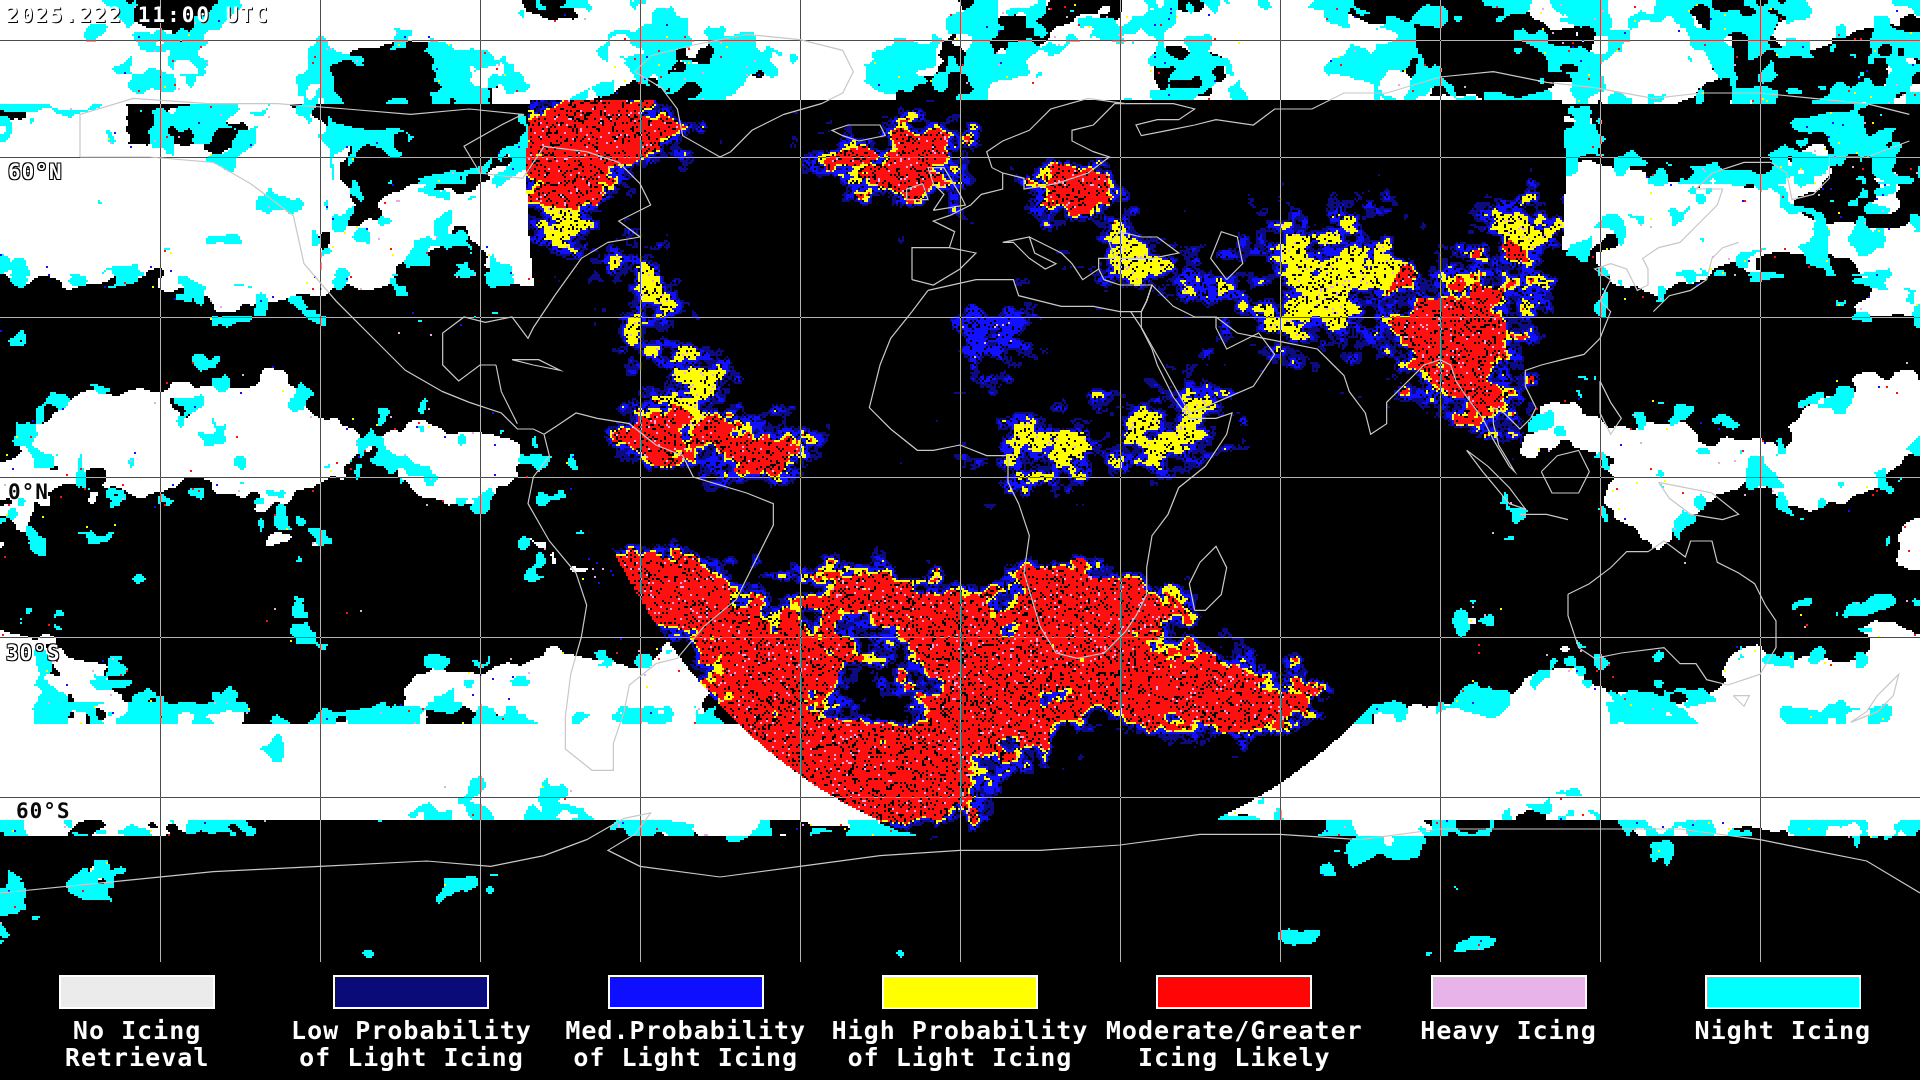  Describe the element at coordinates (1508, 1030) in the screenshot. I see `legend-label: Heavy Icing` at that location.